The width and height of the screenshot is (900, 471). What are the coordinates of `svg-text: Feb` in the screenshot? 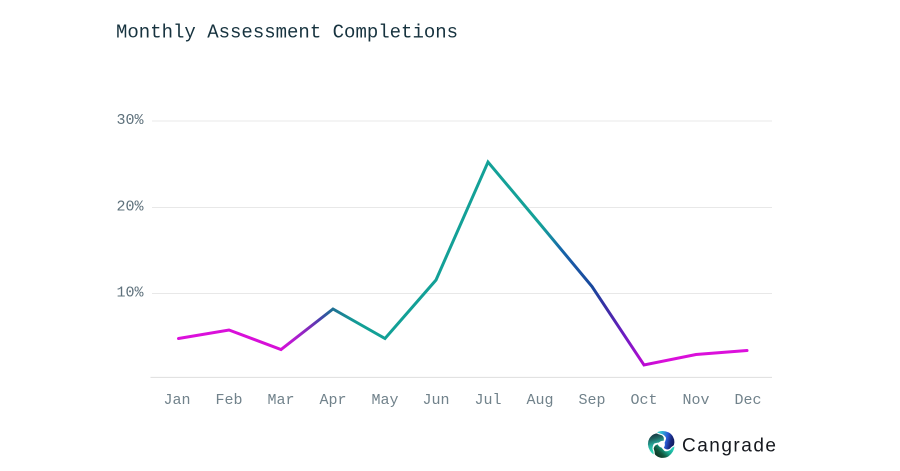 It's located at (228, 400).